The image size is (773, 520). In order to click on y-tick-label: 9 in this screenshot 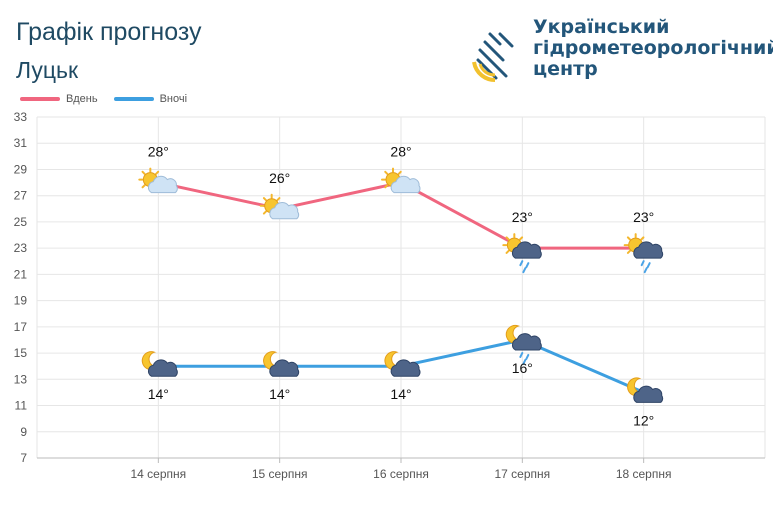, I will do `click(23, 432)`.